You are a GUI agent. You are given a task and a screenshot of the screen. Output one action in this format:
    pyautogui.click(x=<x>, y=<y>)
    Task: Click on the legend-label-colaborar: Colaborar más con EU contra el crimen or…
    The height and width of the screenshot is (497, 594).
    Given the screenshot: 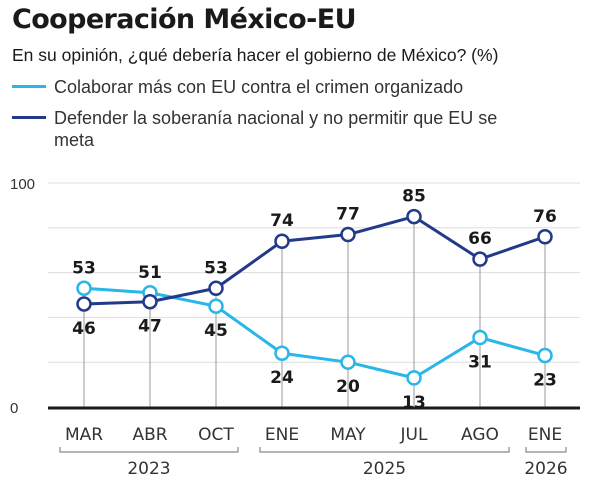 What is the action you would take?
    pyautogui.click(x=259, y=87)
    